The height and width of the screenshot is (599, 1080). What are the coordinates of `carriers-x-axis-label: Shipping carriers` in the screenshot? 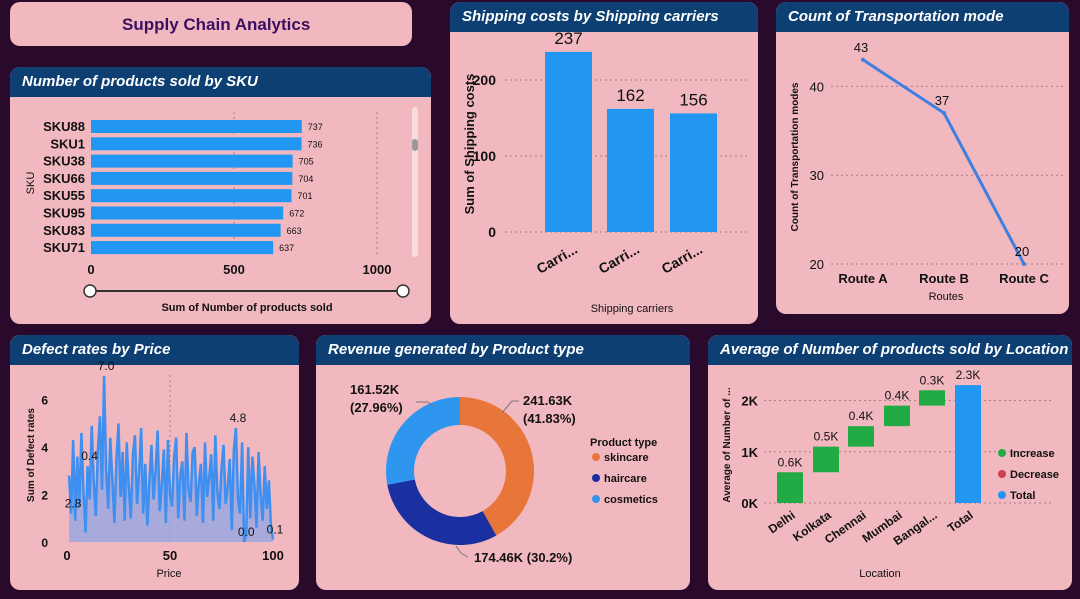 It's located at (632, 309).